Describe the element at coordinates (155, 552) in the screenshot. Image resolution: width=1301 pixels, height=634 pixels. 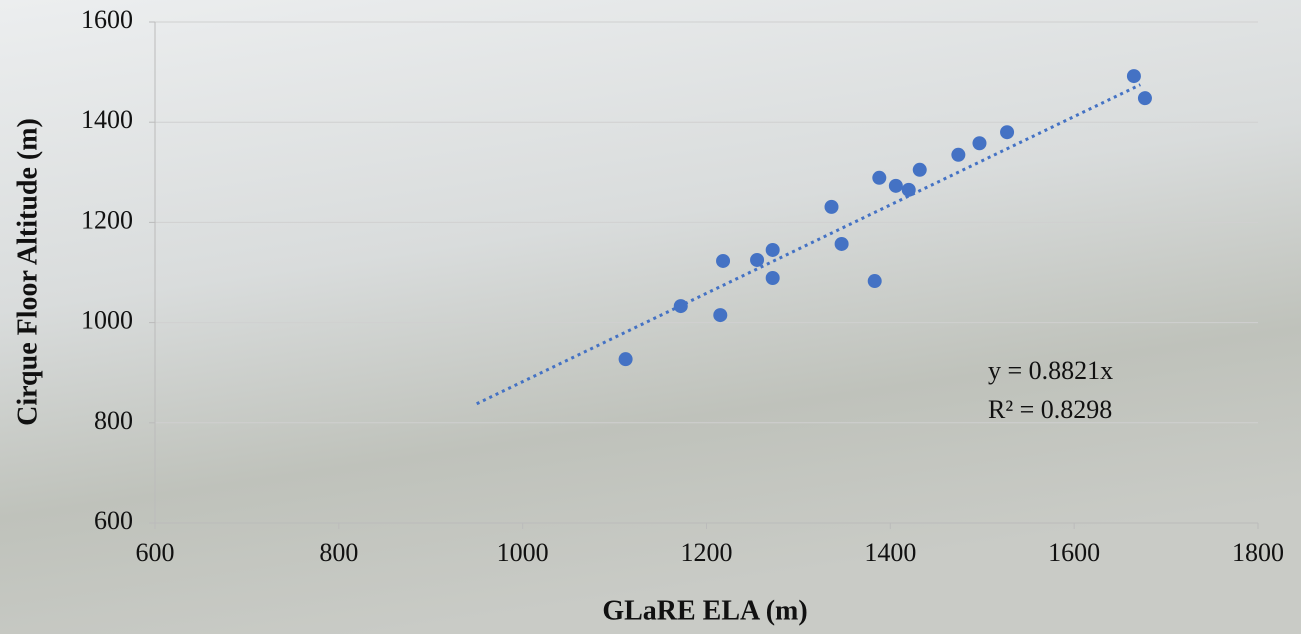
I see `x-tick-label: 600` at that location.